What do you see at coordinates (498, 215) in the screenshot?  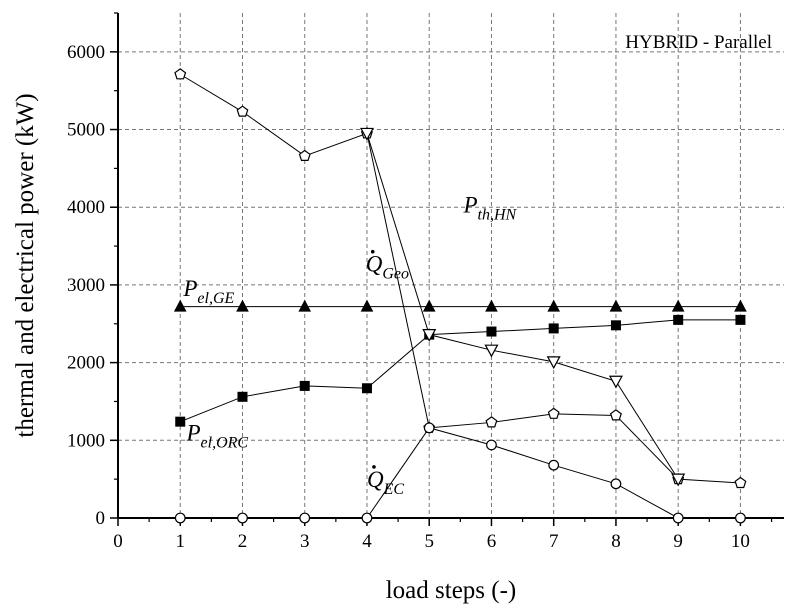 I see `series-label-subscript: th,HN` at bounding box center [498, 215].